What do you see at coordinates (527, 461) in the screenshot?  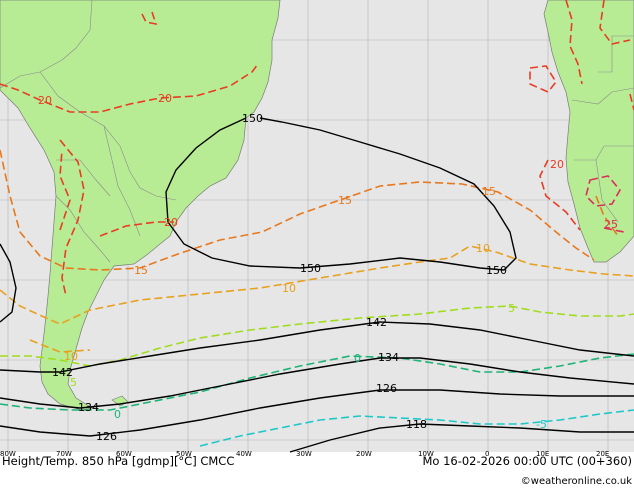 I see `map-caption-right: Mo 16-02-2026 00:00 UTC (00+360)` at bounding box center [527, 461].